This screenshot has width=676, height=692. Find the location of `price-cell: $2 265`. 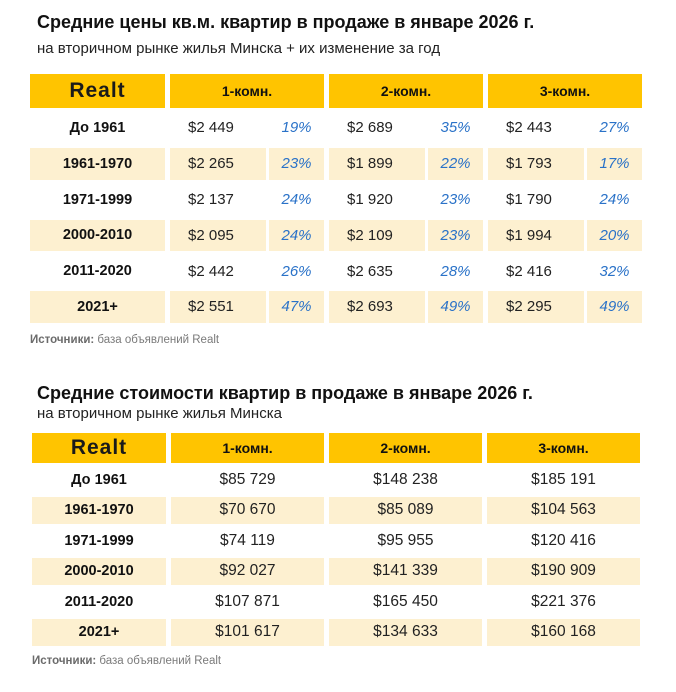

price-cell: $2 265 is located at coordinates (218, 164).